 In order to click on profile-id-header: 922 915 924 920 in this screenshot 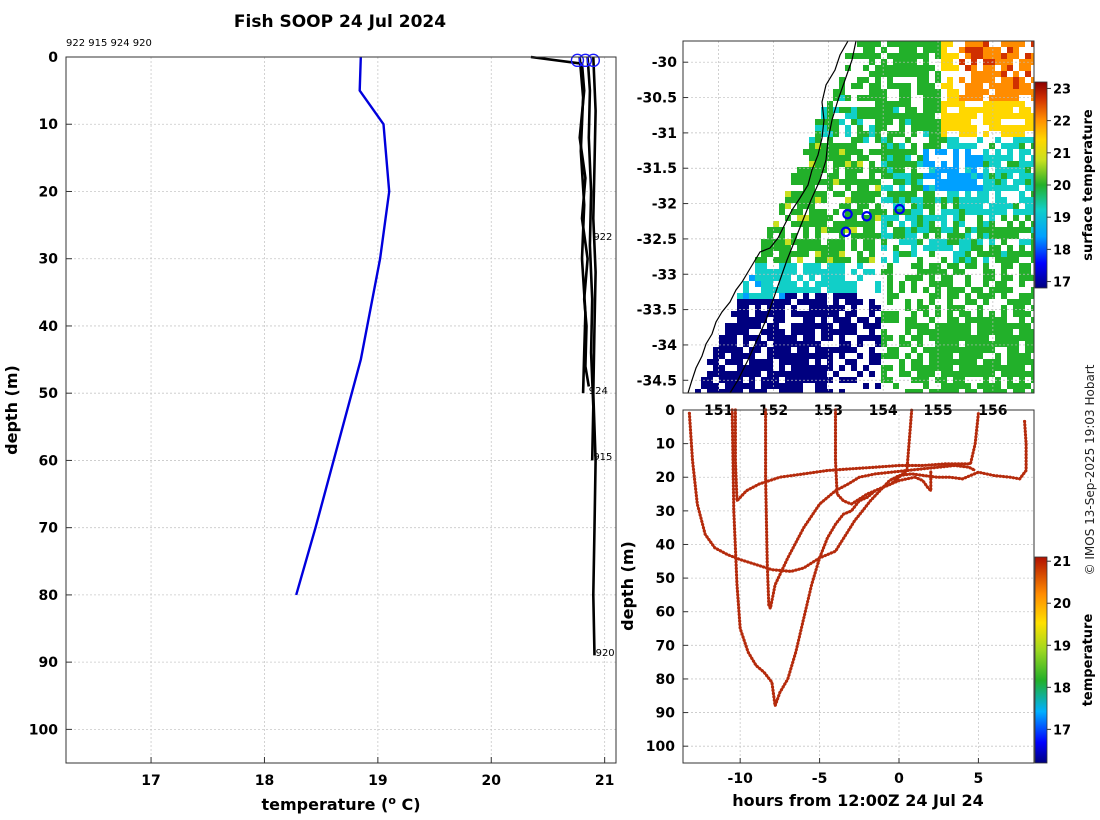, I will do `click(109, 43)`.